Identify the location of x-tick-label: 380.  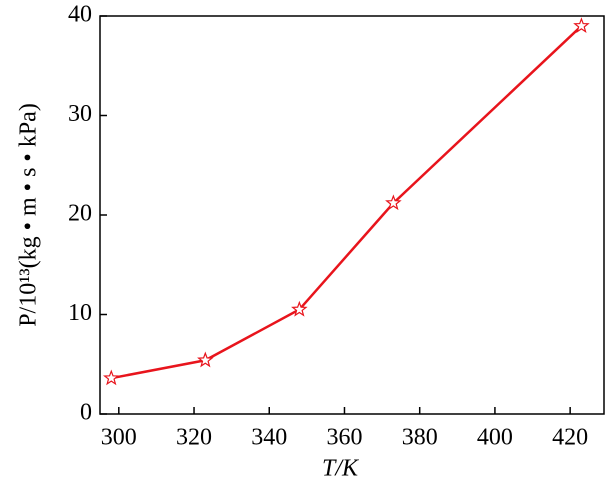
(420, 438).